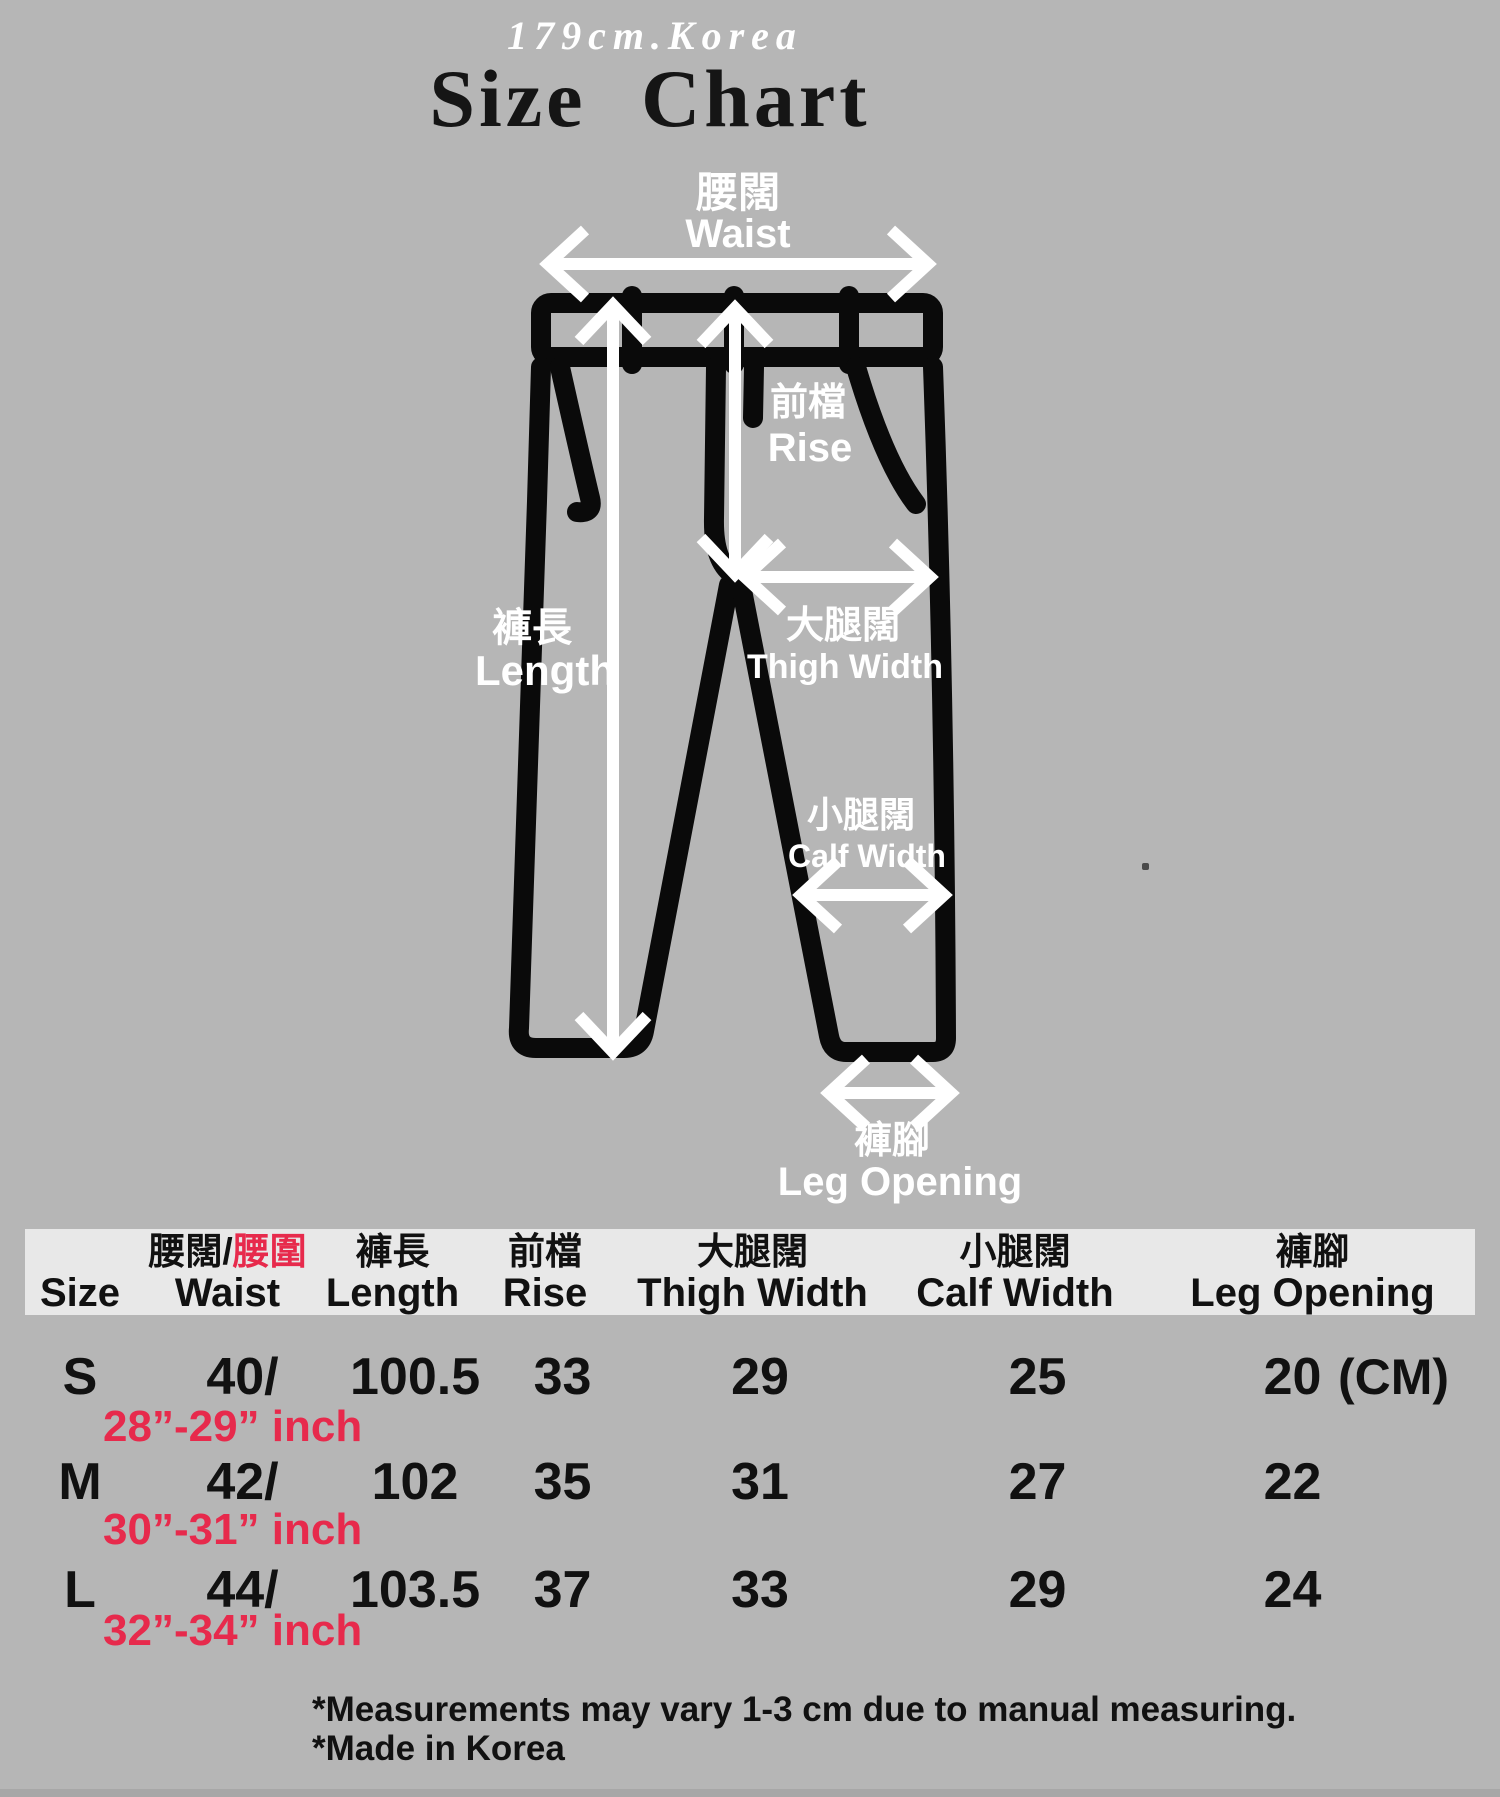  I want to click on page-title: Size Chart, so click(650, 98).